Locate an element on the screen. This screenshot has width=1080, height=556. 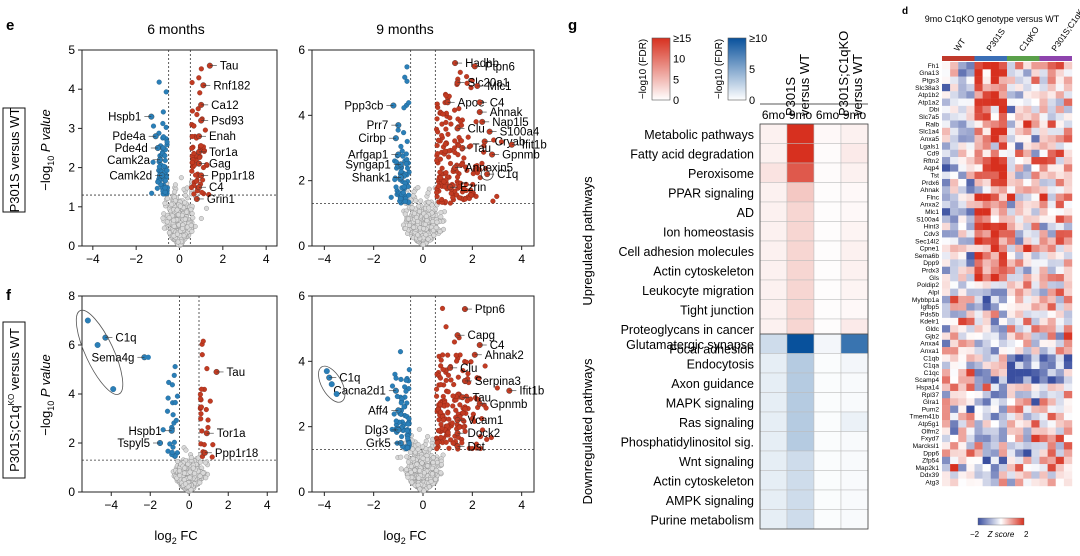
legend-tick-down: ≥10 is located at coordinates (758, 39).